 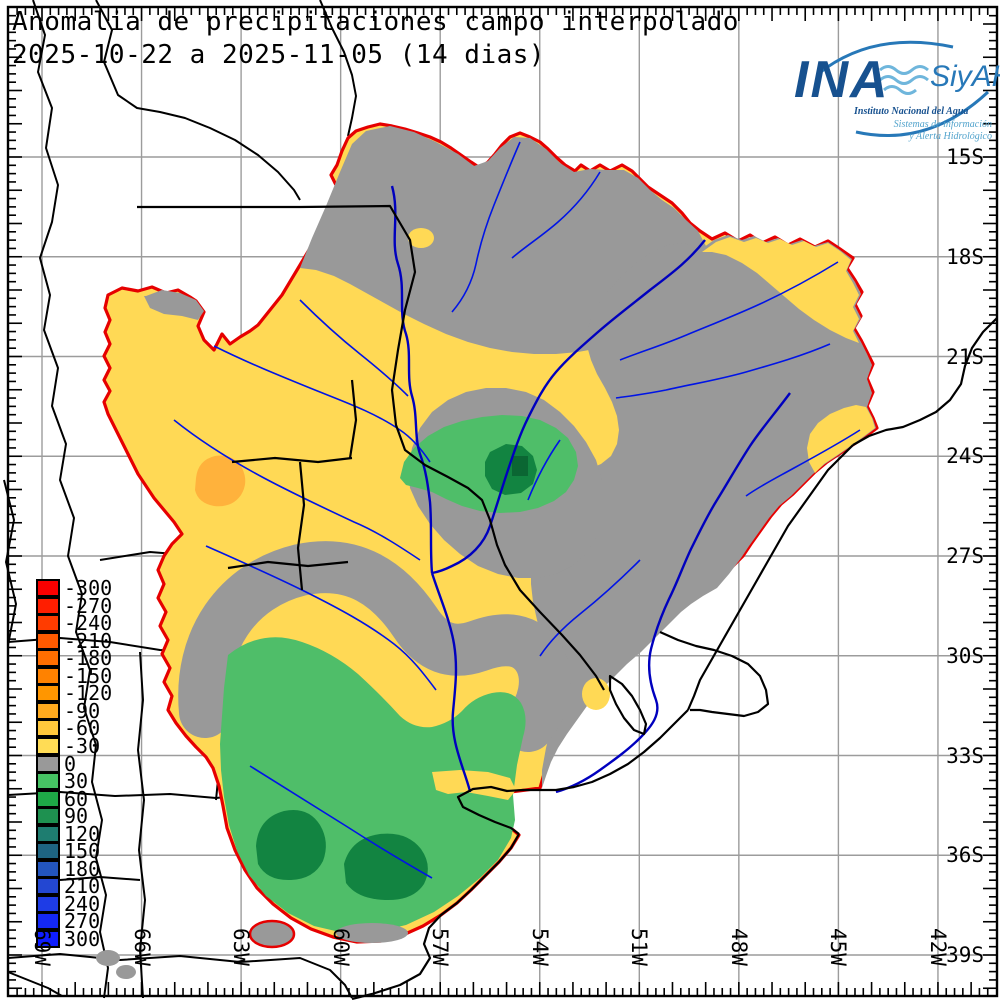 What do you see at coordinates (474, 785) in the screenshot?
I see `anomaly-yellow-estuary` at bounding box center [474, 785].